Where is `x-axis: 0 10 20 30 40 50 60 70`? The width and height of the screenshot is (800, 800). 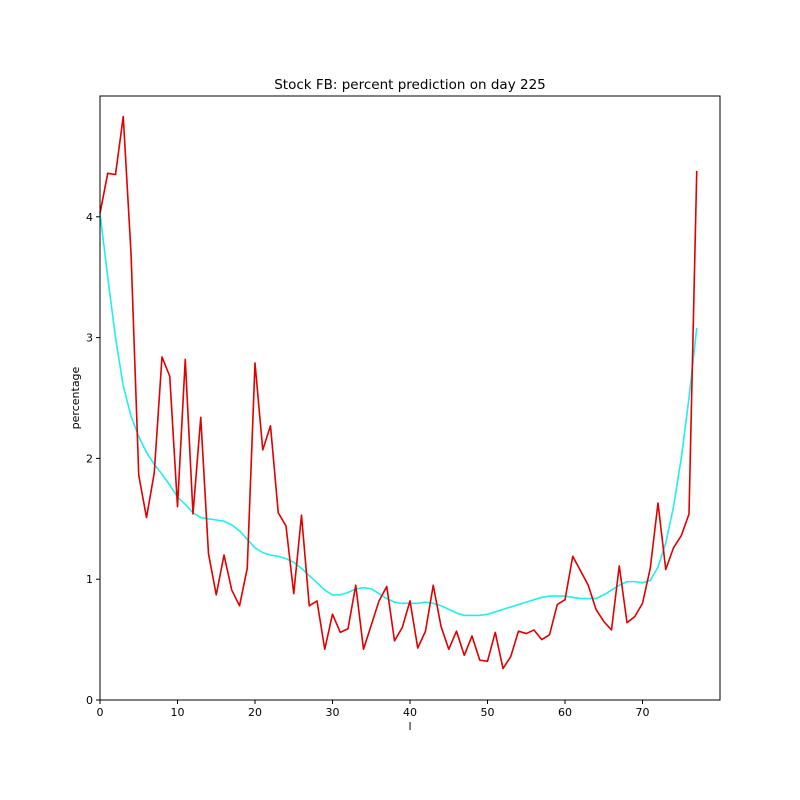
x-axis: 0 10 20 30 40 50 60 70 is located at coordinates (373, 709).